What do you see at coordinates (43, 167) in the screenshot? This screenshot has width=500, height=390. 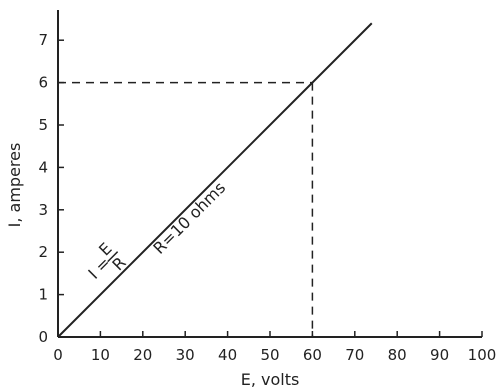 I see `y-tick-label-4: 4` at bounding box center [43, 167].